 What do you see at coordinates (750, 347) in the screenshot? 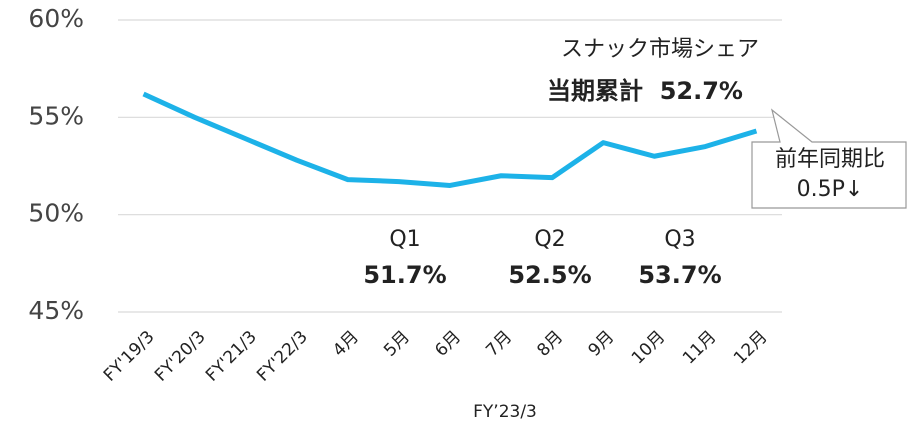
I see `x-tick-label: 12月` at bounding box center [750, 347].